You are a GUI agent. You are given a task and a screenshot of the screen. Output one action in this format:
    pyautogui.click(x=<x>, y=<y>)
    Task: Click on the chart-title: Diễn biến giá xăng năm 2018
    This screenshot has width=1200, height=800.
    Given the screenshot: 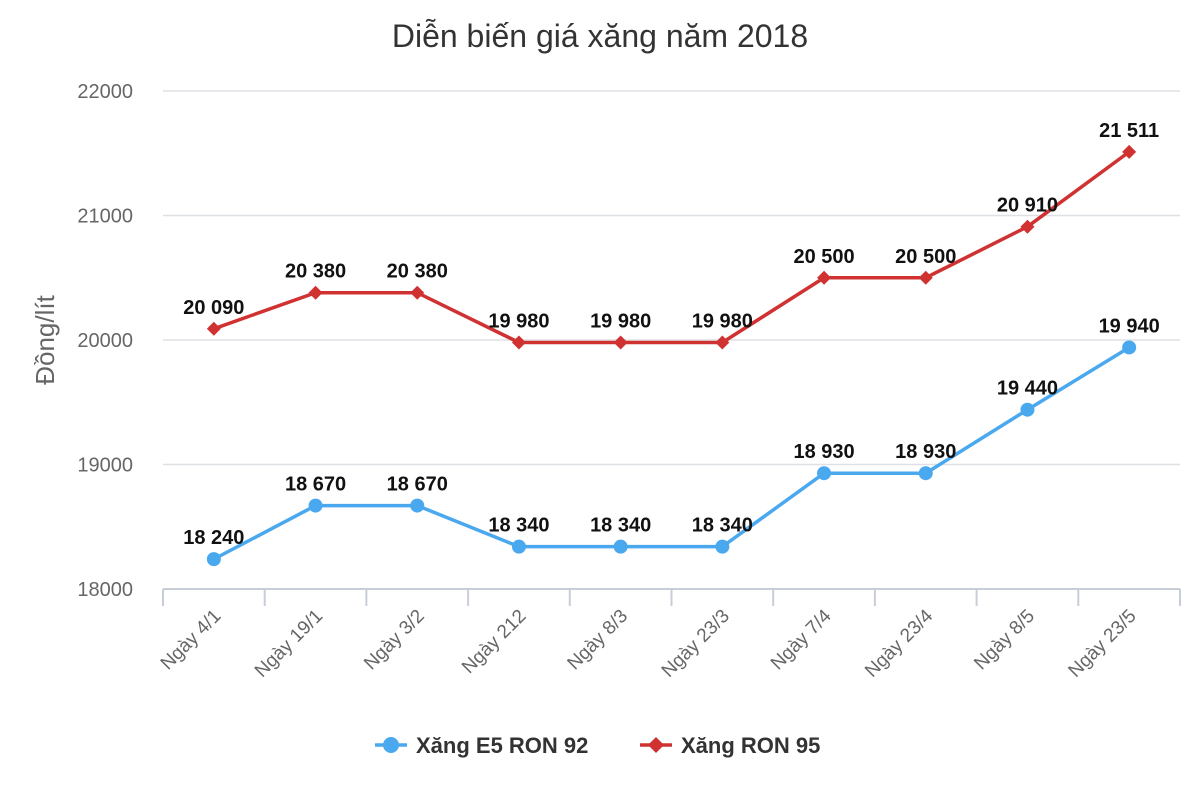 What is the action you would take?
    pyautogui.click(x=600, y=36)
    